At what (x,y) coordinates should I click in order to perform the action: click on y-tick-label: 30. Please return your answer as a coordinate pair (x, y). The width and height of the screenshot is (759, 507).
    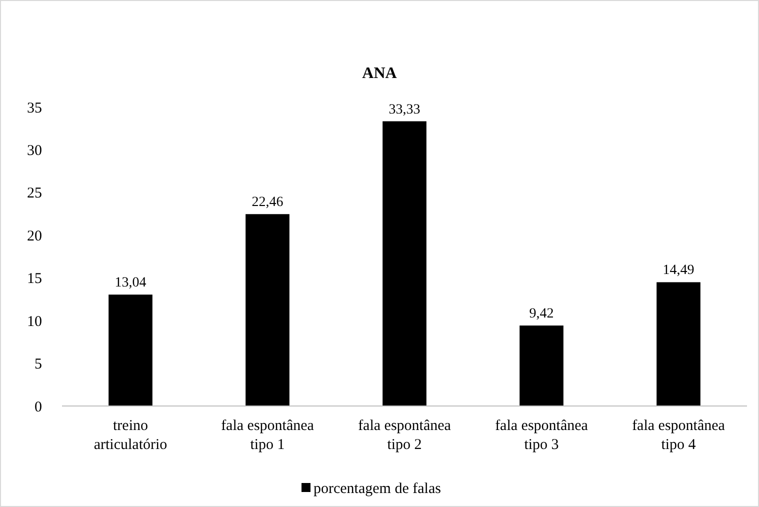
    Looking at the image, I should click on (34, 150).